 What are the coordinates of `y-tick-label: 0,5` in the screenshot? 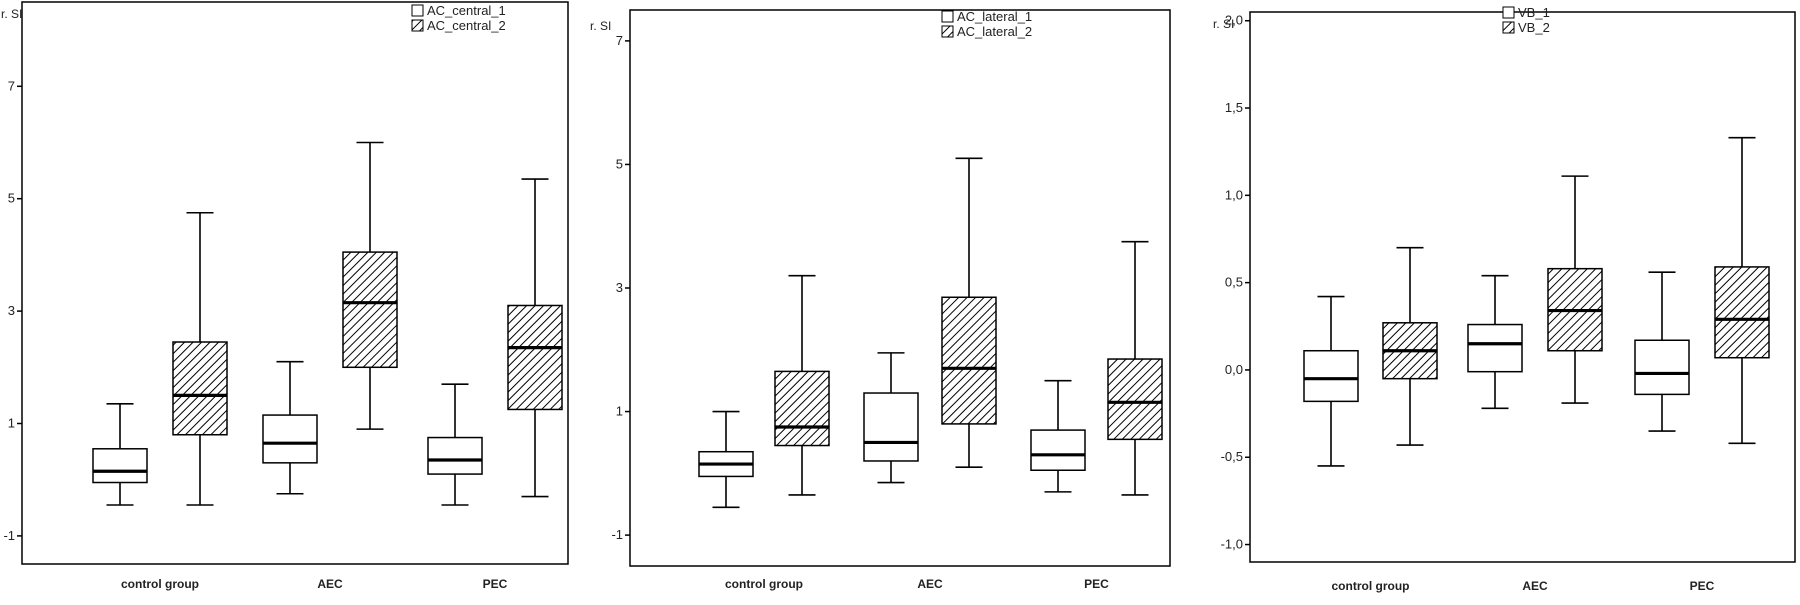 It's located at (1234, 282).